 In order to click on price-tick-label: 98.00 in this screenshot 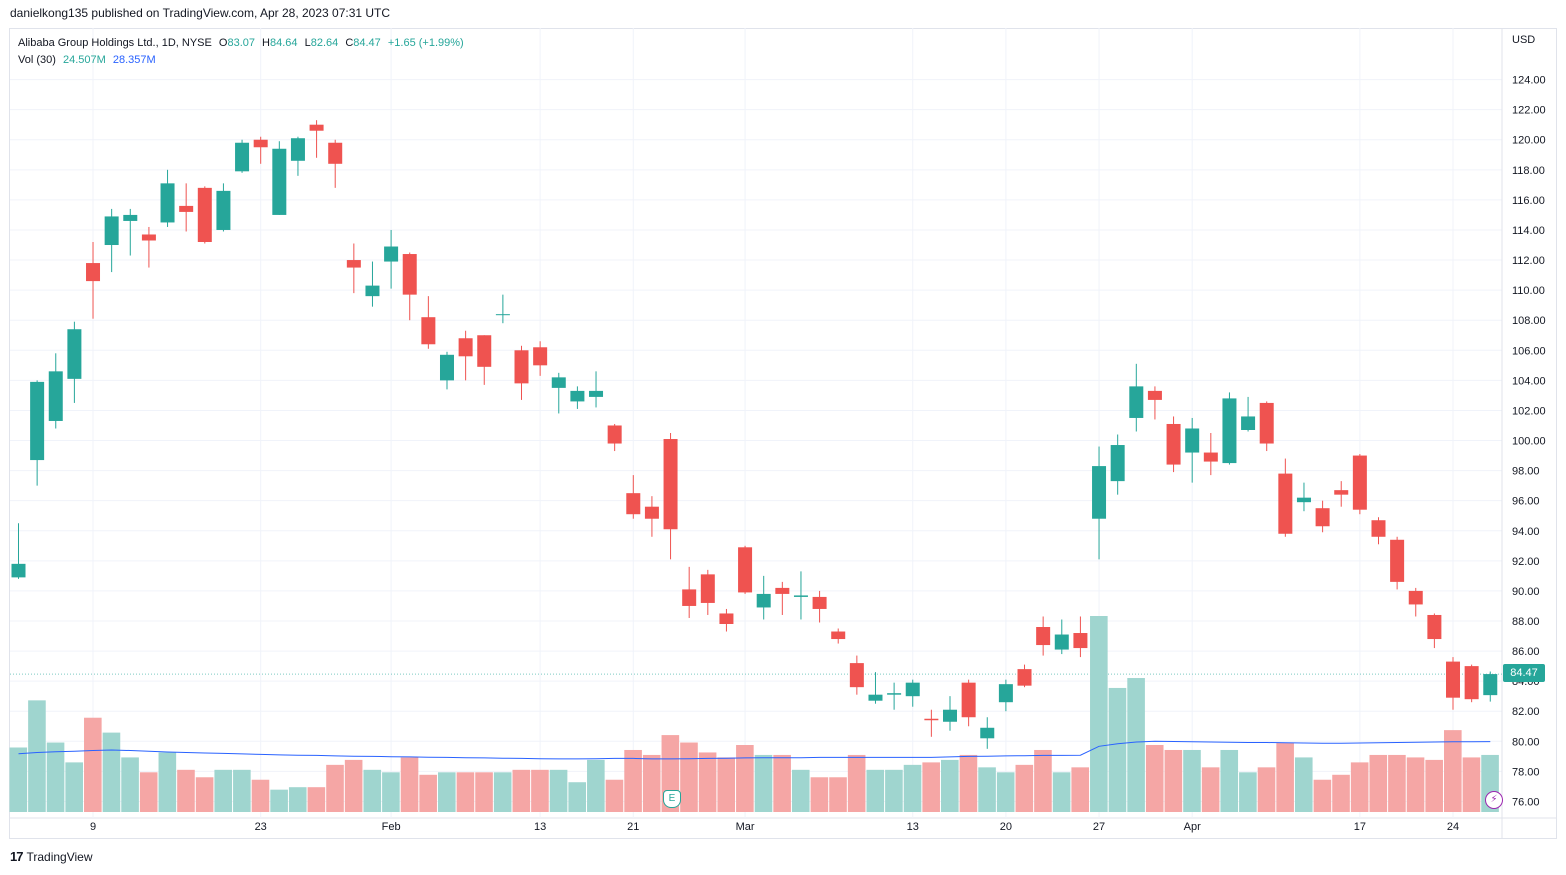, I will do `click(1526, 472)`.